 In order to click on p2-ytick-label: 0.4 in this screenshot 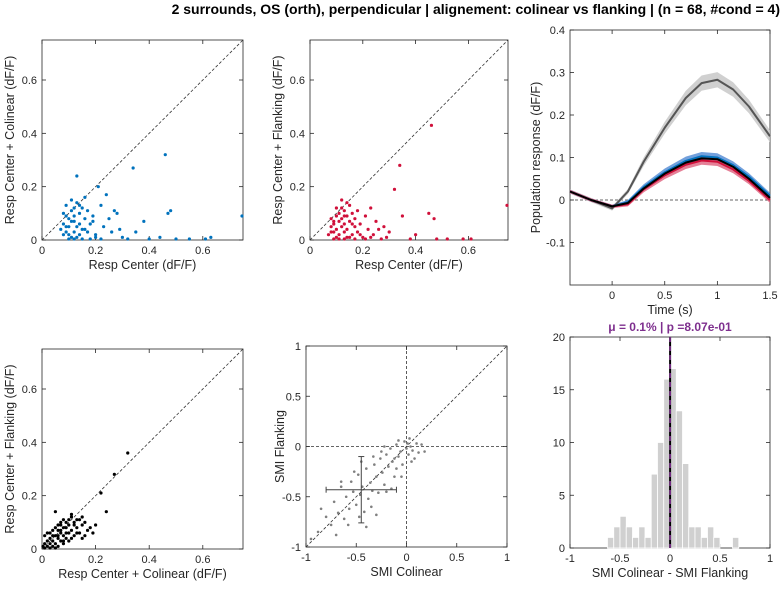, I will do `click(297, 134)`.